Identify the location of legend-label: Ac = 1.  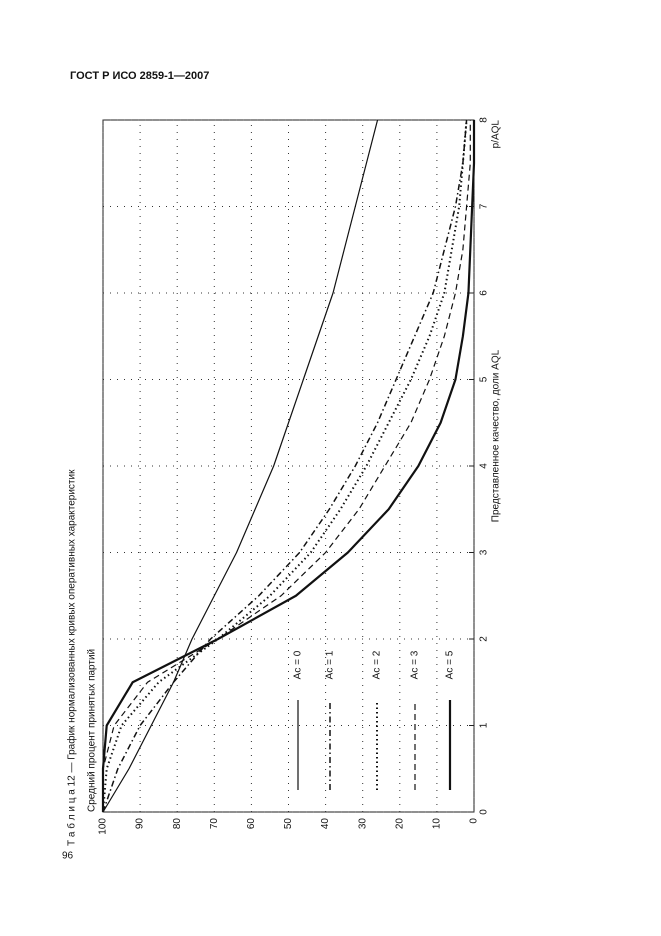
(330, 664).